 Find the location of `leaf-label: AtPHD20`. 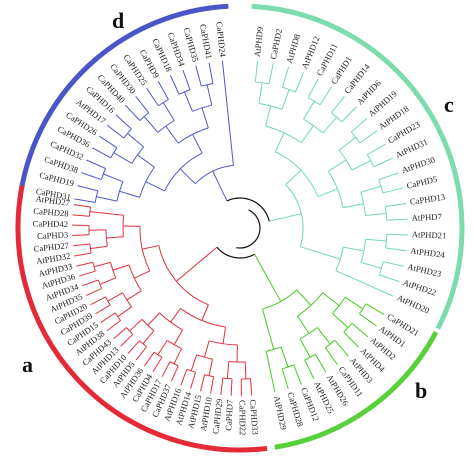

leaf-label: AtPHD20 is located at coordinates (413, 303).